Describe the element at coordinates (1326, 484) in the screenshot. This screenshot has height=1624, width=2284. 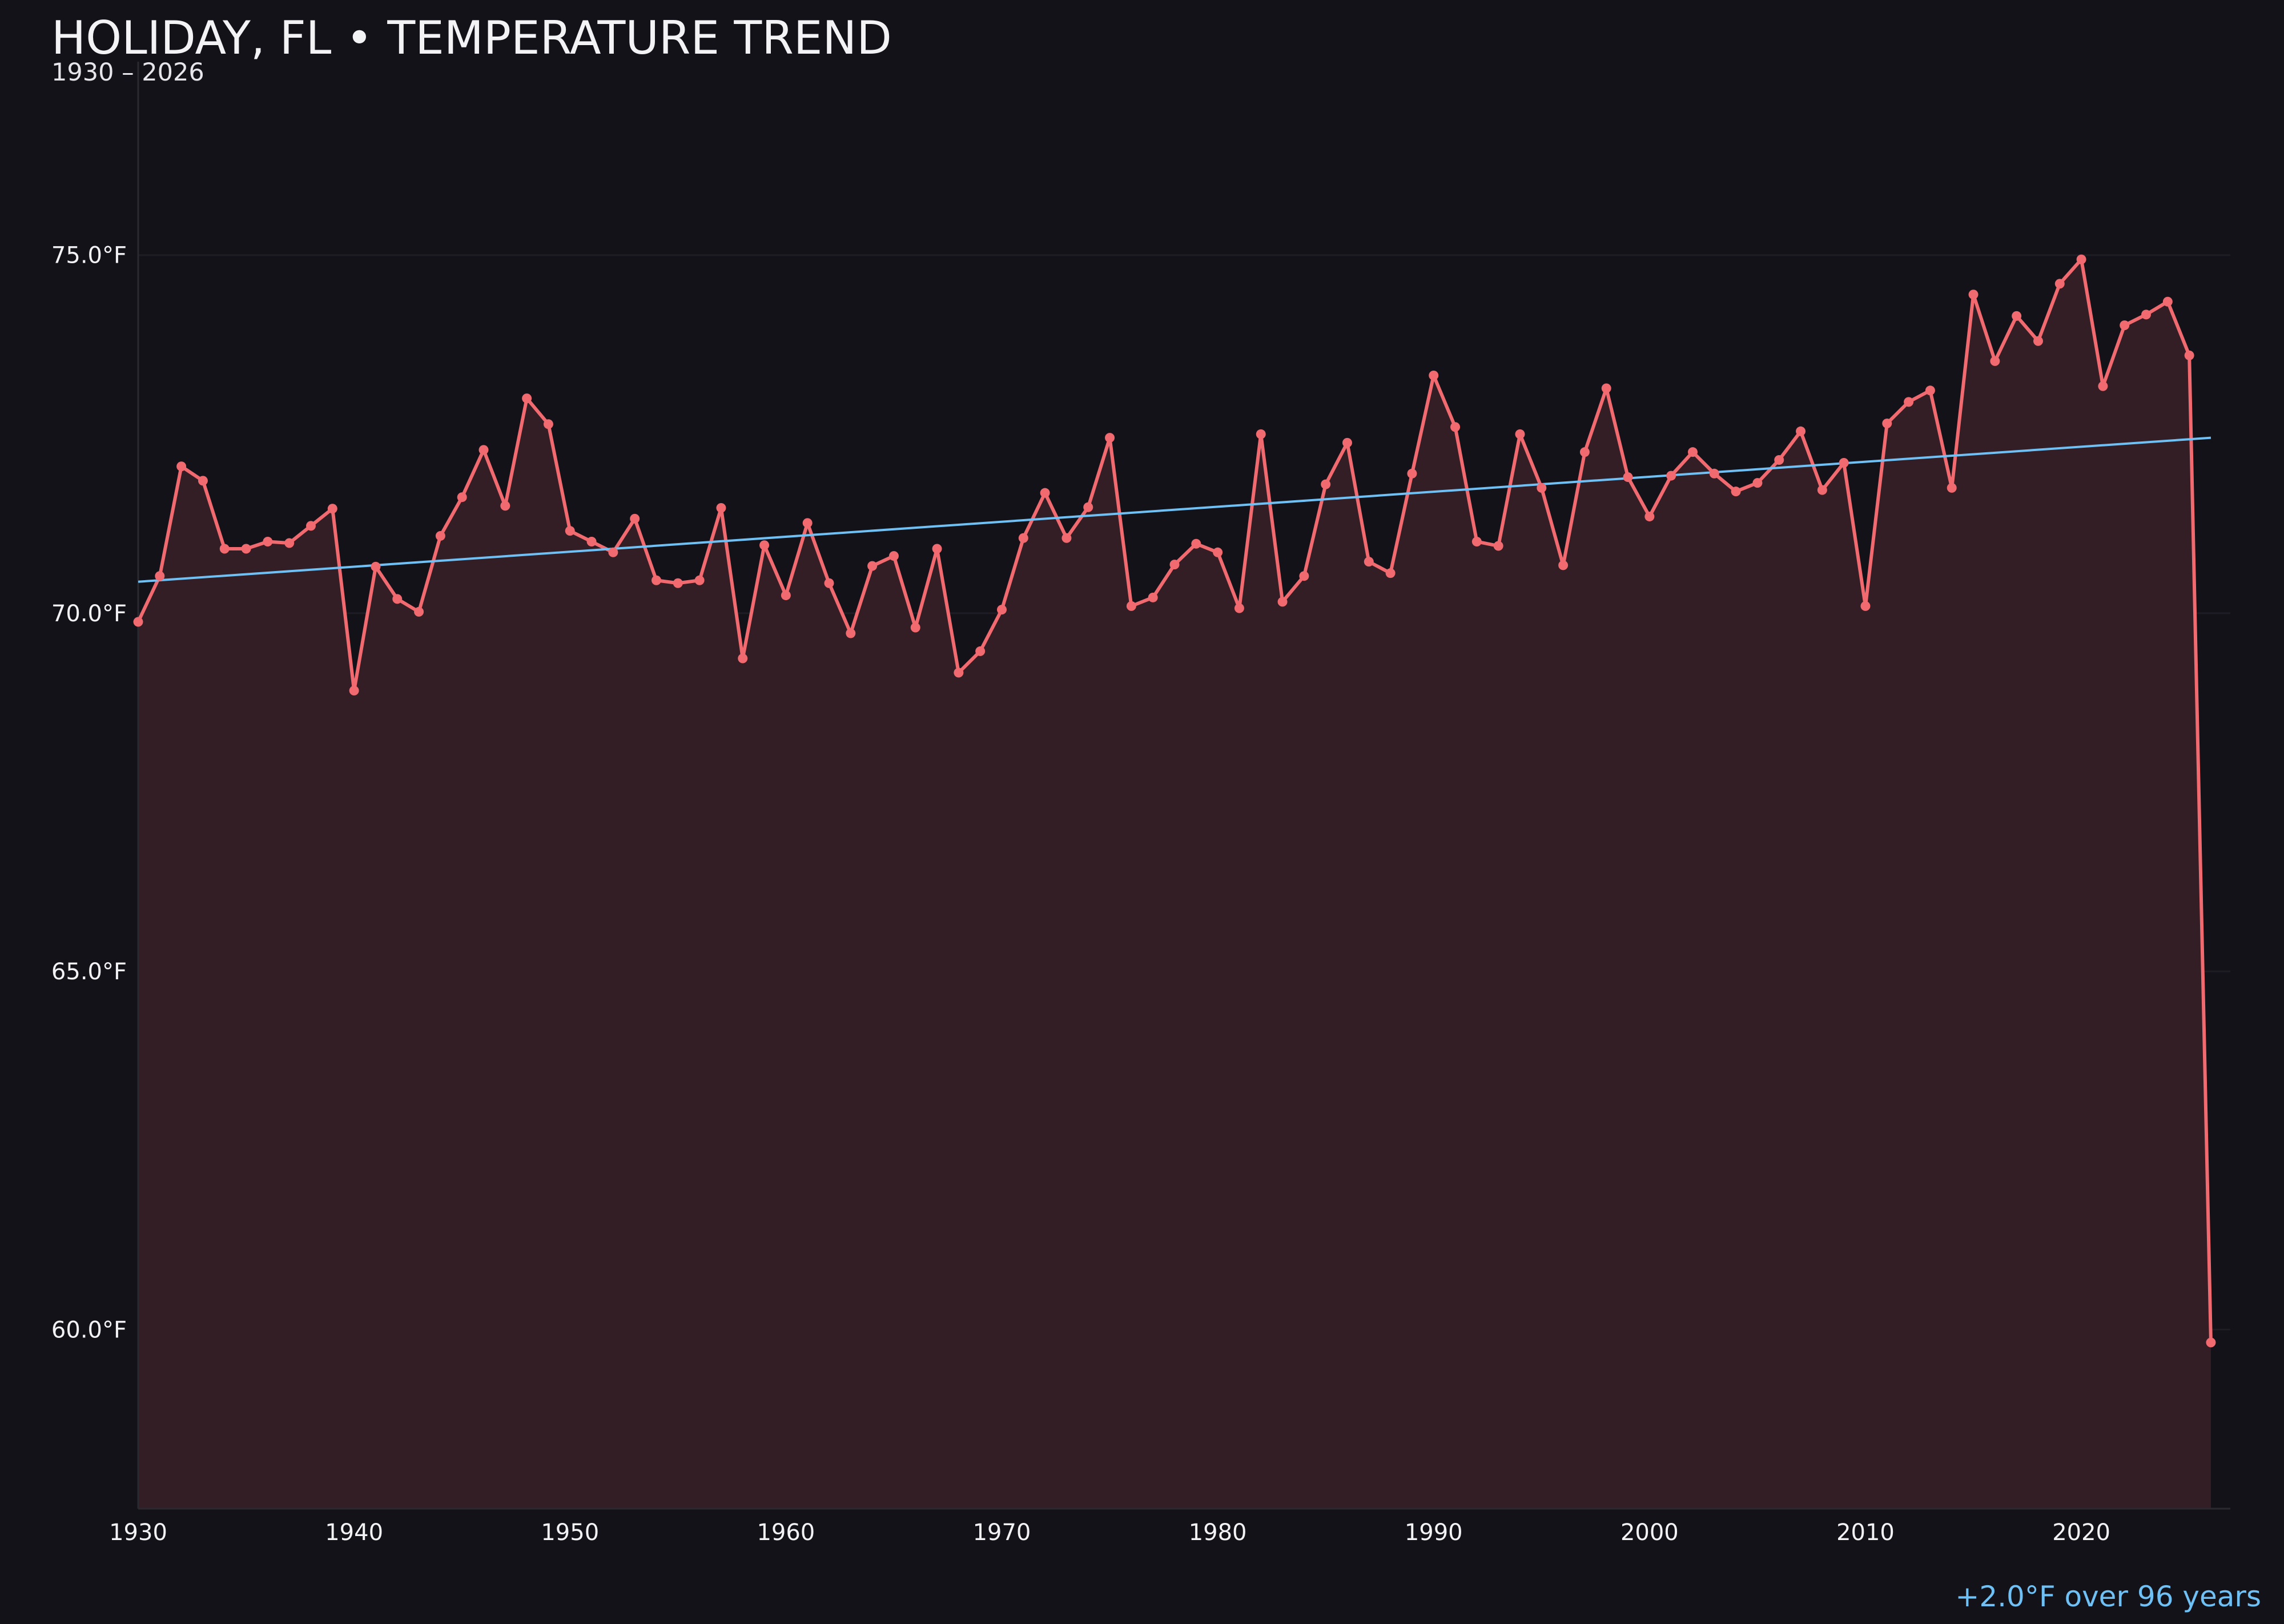
I see `data-point-1985` at that location.